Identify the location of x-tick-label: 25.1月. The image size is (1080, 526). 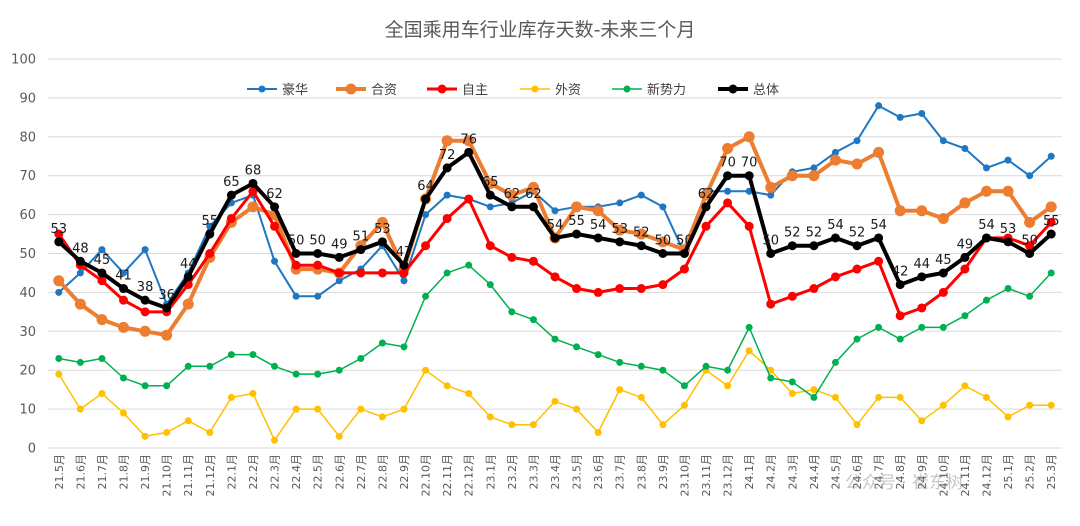
(1008, 472).